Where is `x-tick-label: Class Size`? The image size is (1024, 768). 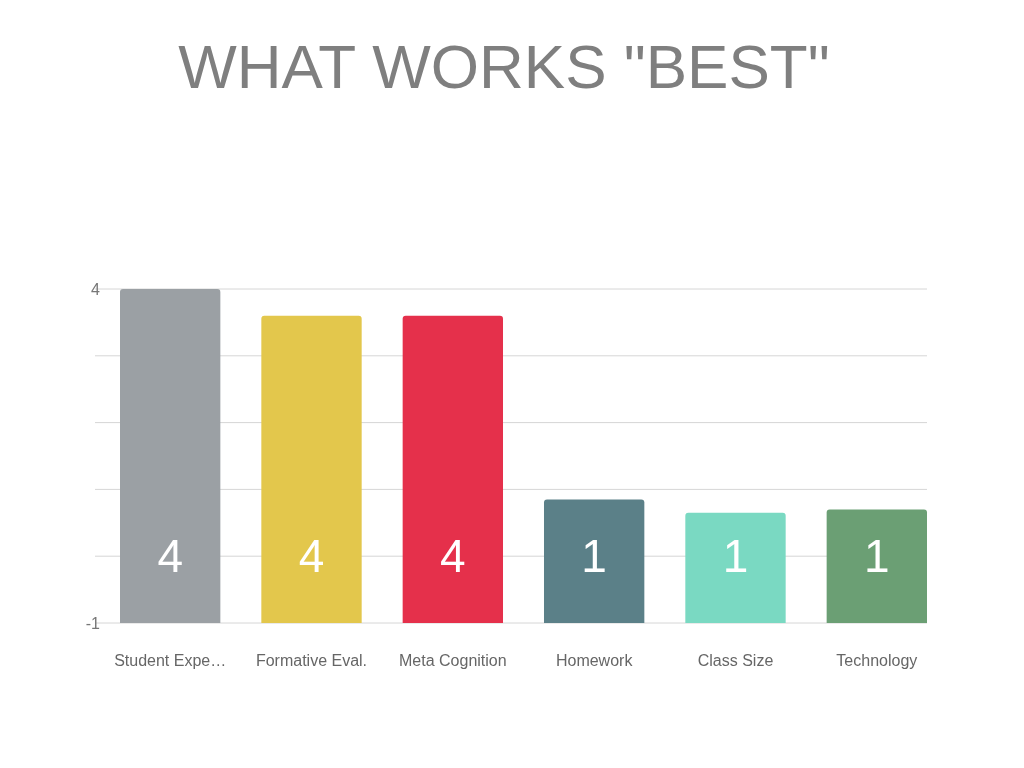 x-tick-label: Class Size is located at coordinates (735, 660).